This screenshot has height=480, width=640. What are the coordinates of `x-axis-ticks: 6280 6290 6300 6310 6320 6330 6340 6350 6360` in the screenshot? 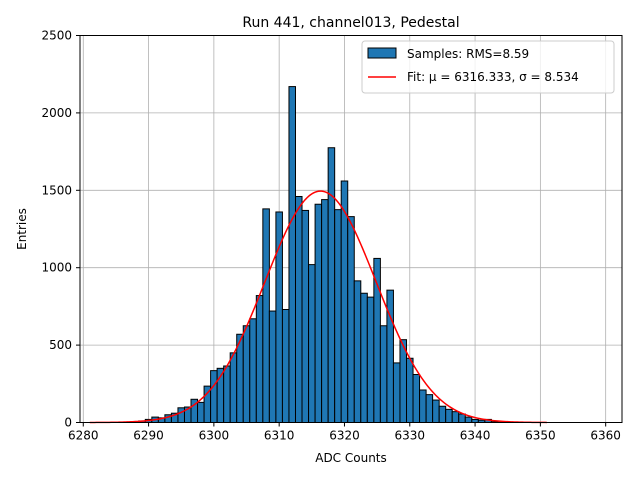 It's located at (344, 432).